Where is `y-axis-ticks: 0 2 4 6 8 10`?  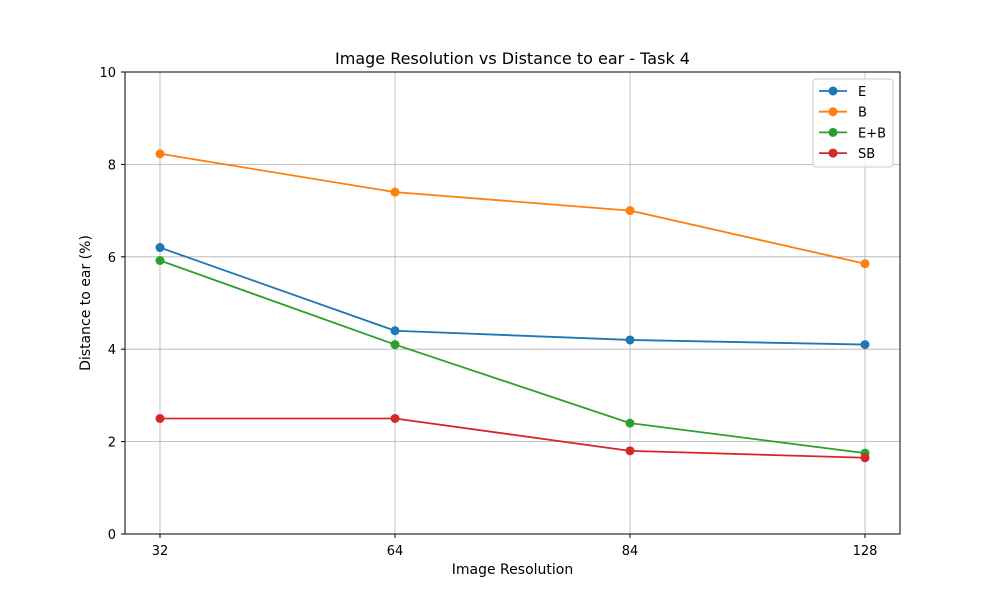
y-axis-ticks: 0 2 4 6 8 10 is located at coordinates (112, 304).